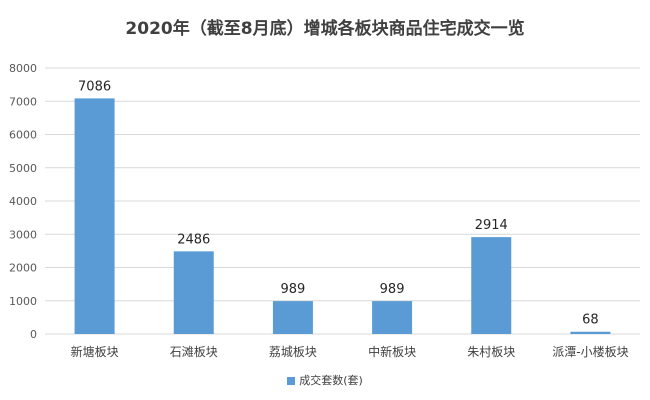  Describe the element at coordinates (23, 301) in the screenshot. I see `y-tick-label: 1000` at that location.